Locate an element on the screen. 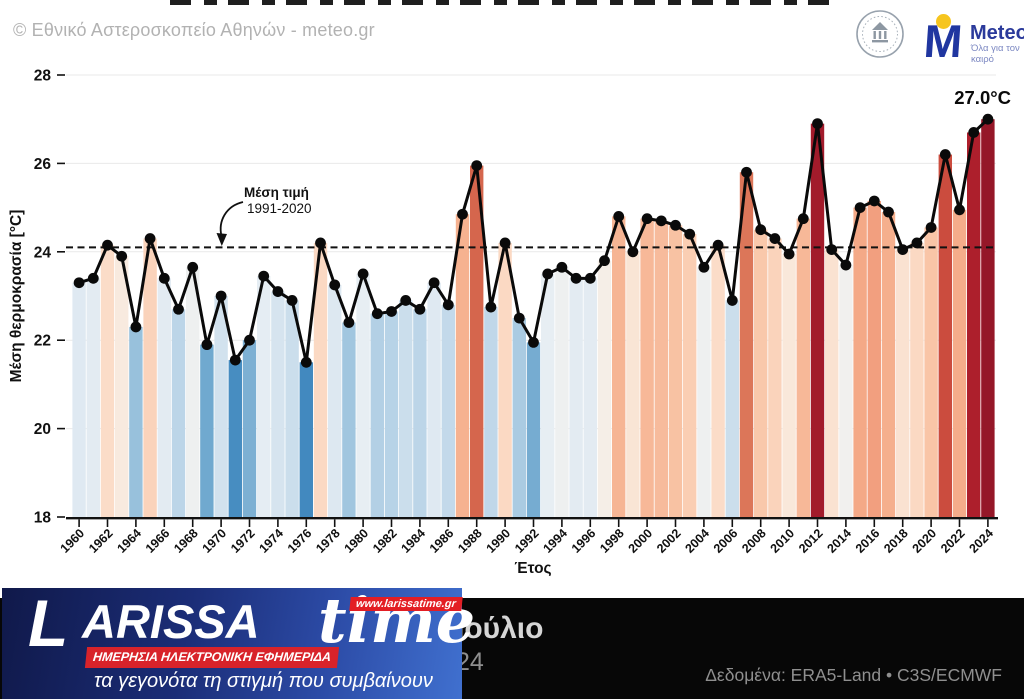 This screenshot has height=699, width=1024. x-label-1980: 1980 is located at coordinates (357, 541).